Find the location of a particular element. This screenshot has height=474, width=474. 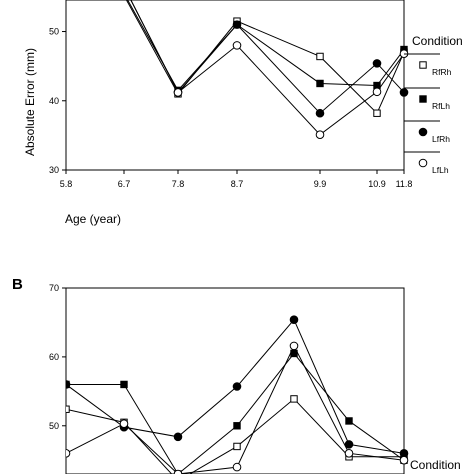

panel-a-legend: RfRh RfLh LfRh LfLh is located at coordinates (428, 114).